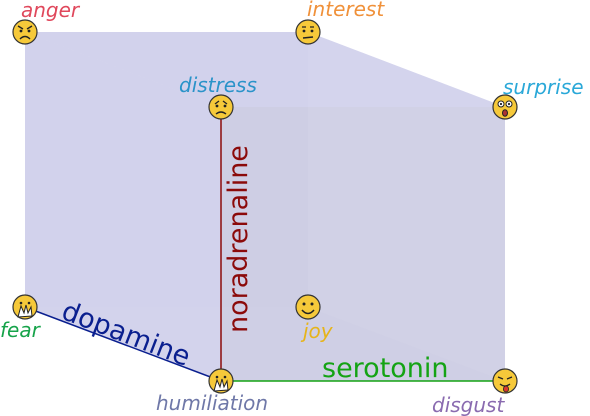 The height and width of the screenshot is (416, 590). What do you see at coordinates (238, 239) in the screenshot?
I see `noradrenaline-axis-label: noradrenaline` at bounding box center [238, 239].